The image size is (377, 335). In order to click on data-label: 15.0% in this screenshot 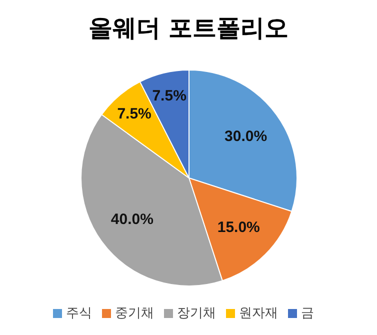, I will do `click(238, 227)`.